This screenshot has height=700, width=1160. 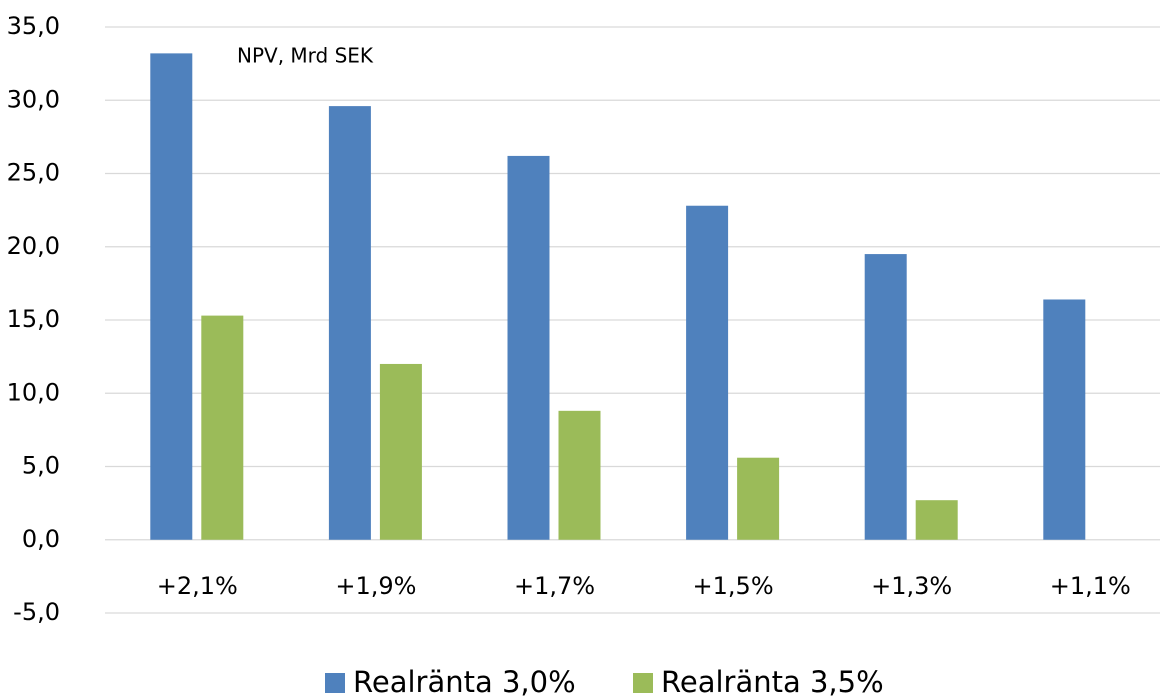 What do you see at coordinates (733, 586) in the screenshot?
I see `x-tick-label: +1,5%` at bounding box center [733, 586].